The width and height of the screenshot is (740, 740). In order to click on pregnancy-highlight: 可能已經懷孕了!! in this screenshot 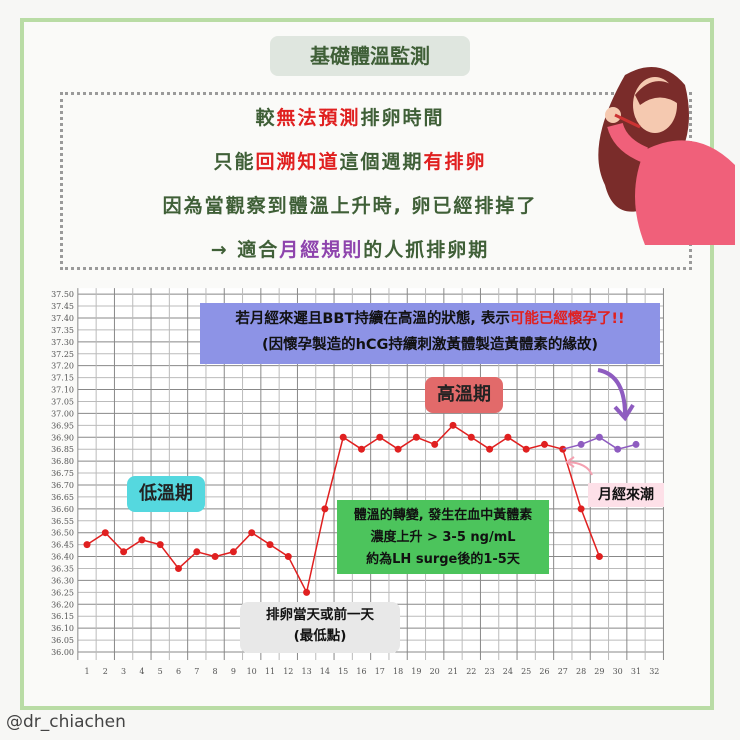, I will do `click(567, 319)`.